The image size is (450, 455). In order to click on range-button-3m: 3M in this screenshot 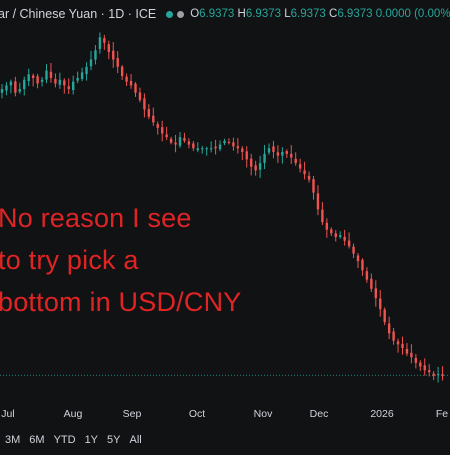, I will do `click(13, 440)`.